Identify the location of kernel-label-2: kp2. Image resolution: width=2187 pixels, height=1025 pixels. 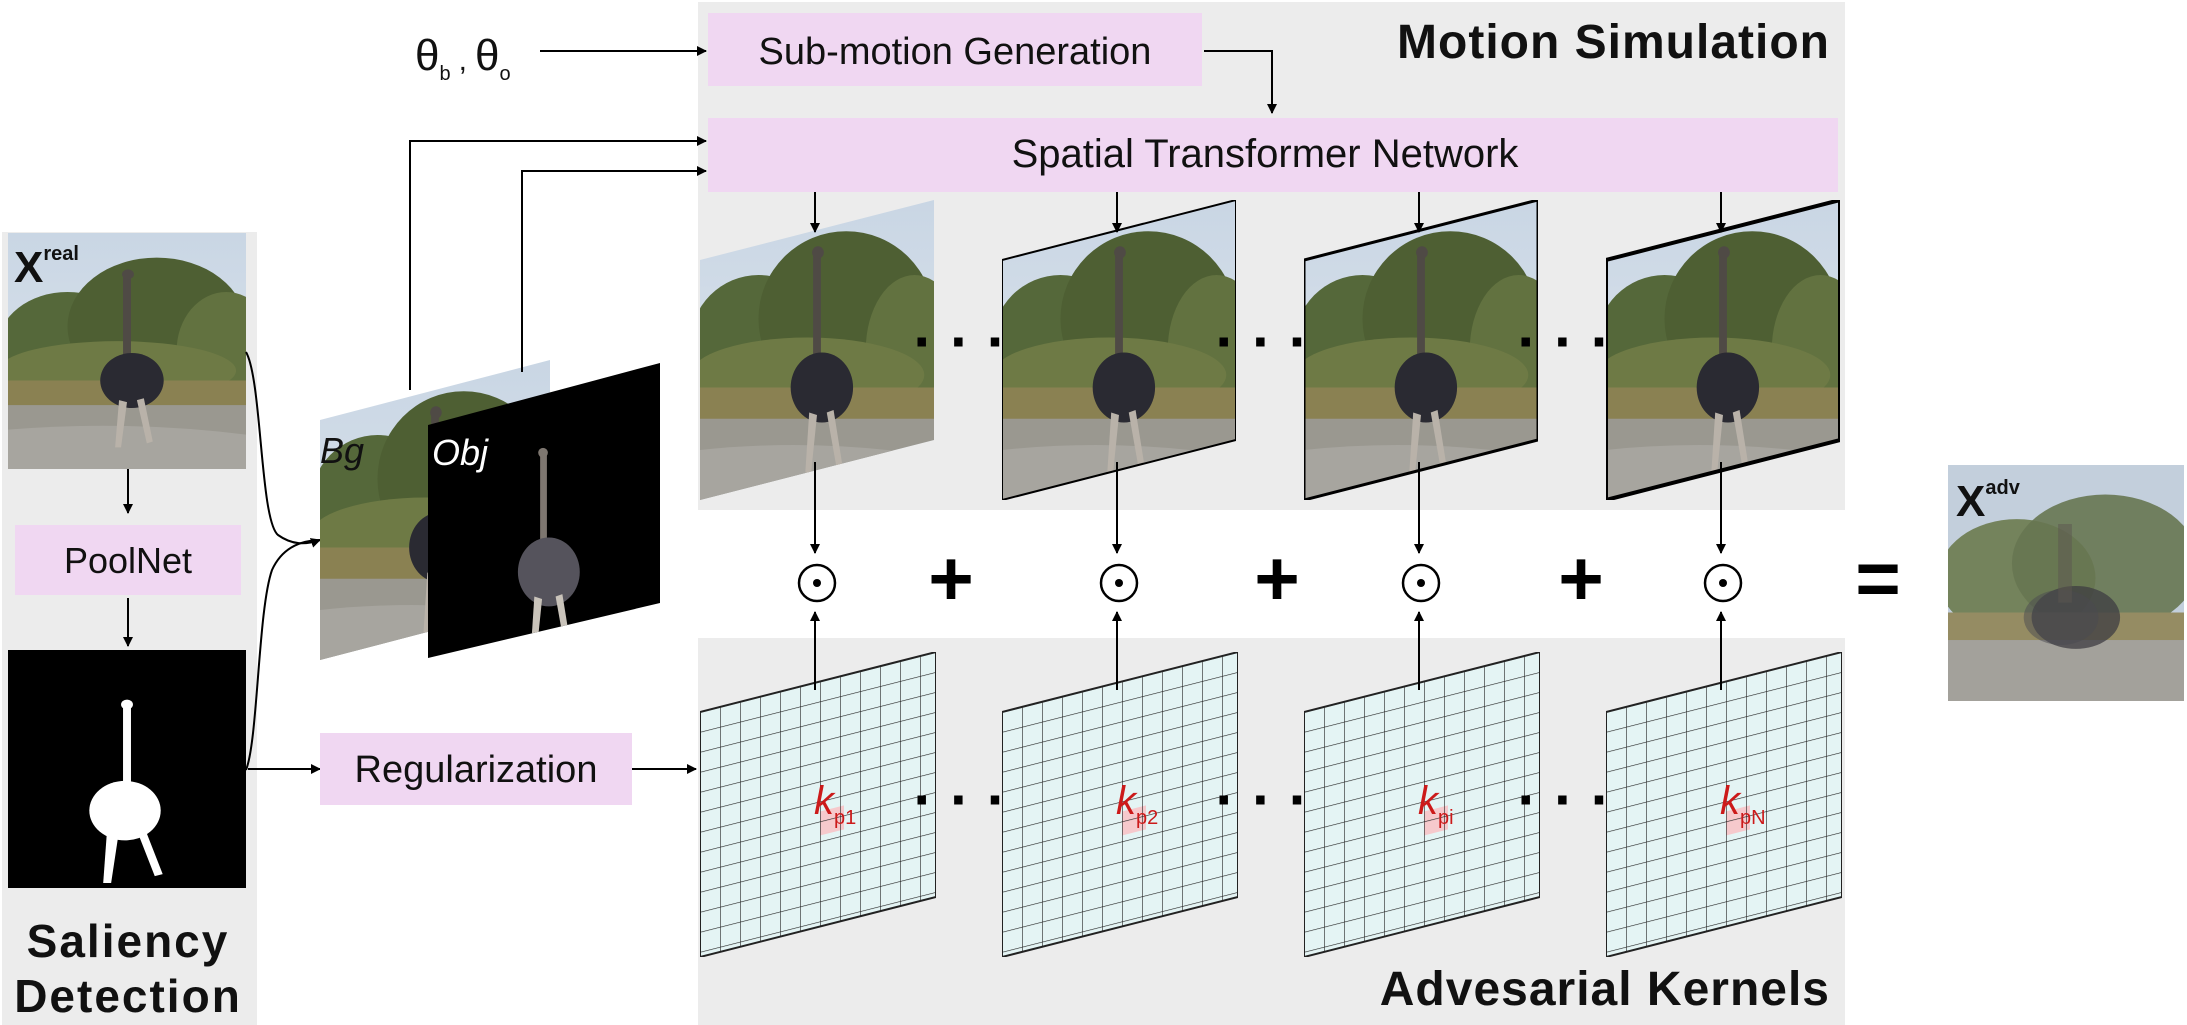
(1137, 804).